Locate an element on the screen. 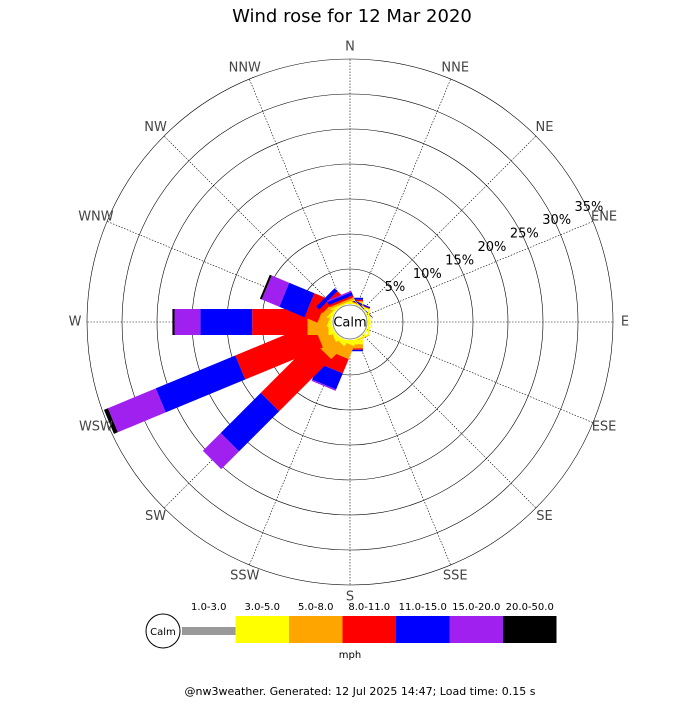  legend-label: 3.0-5.0 is located at coordinates (262, 607).